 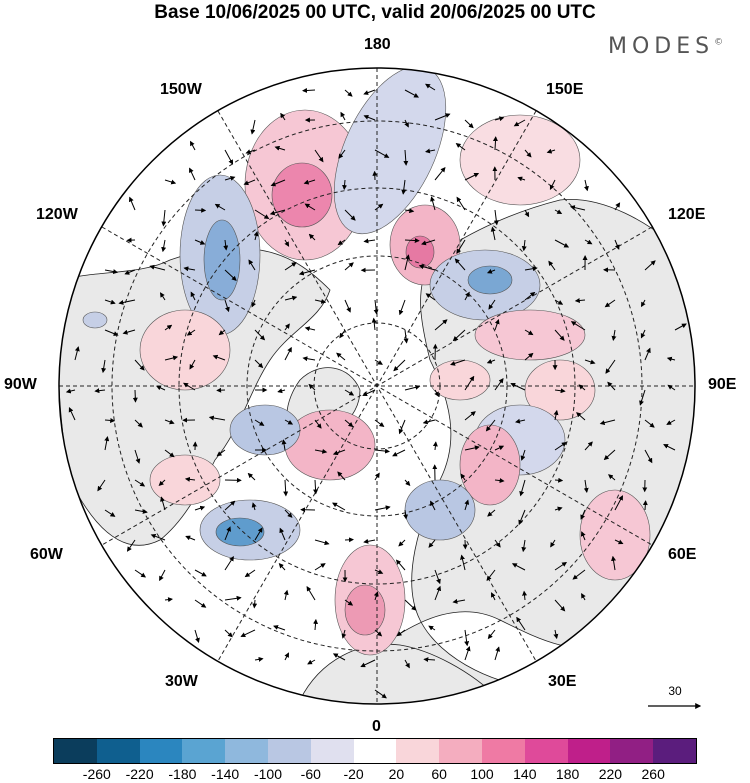 I want to click on colorbar-tick-label: 260, so click(x=653, y=774).